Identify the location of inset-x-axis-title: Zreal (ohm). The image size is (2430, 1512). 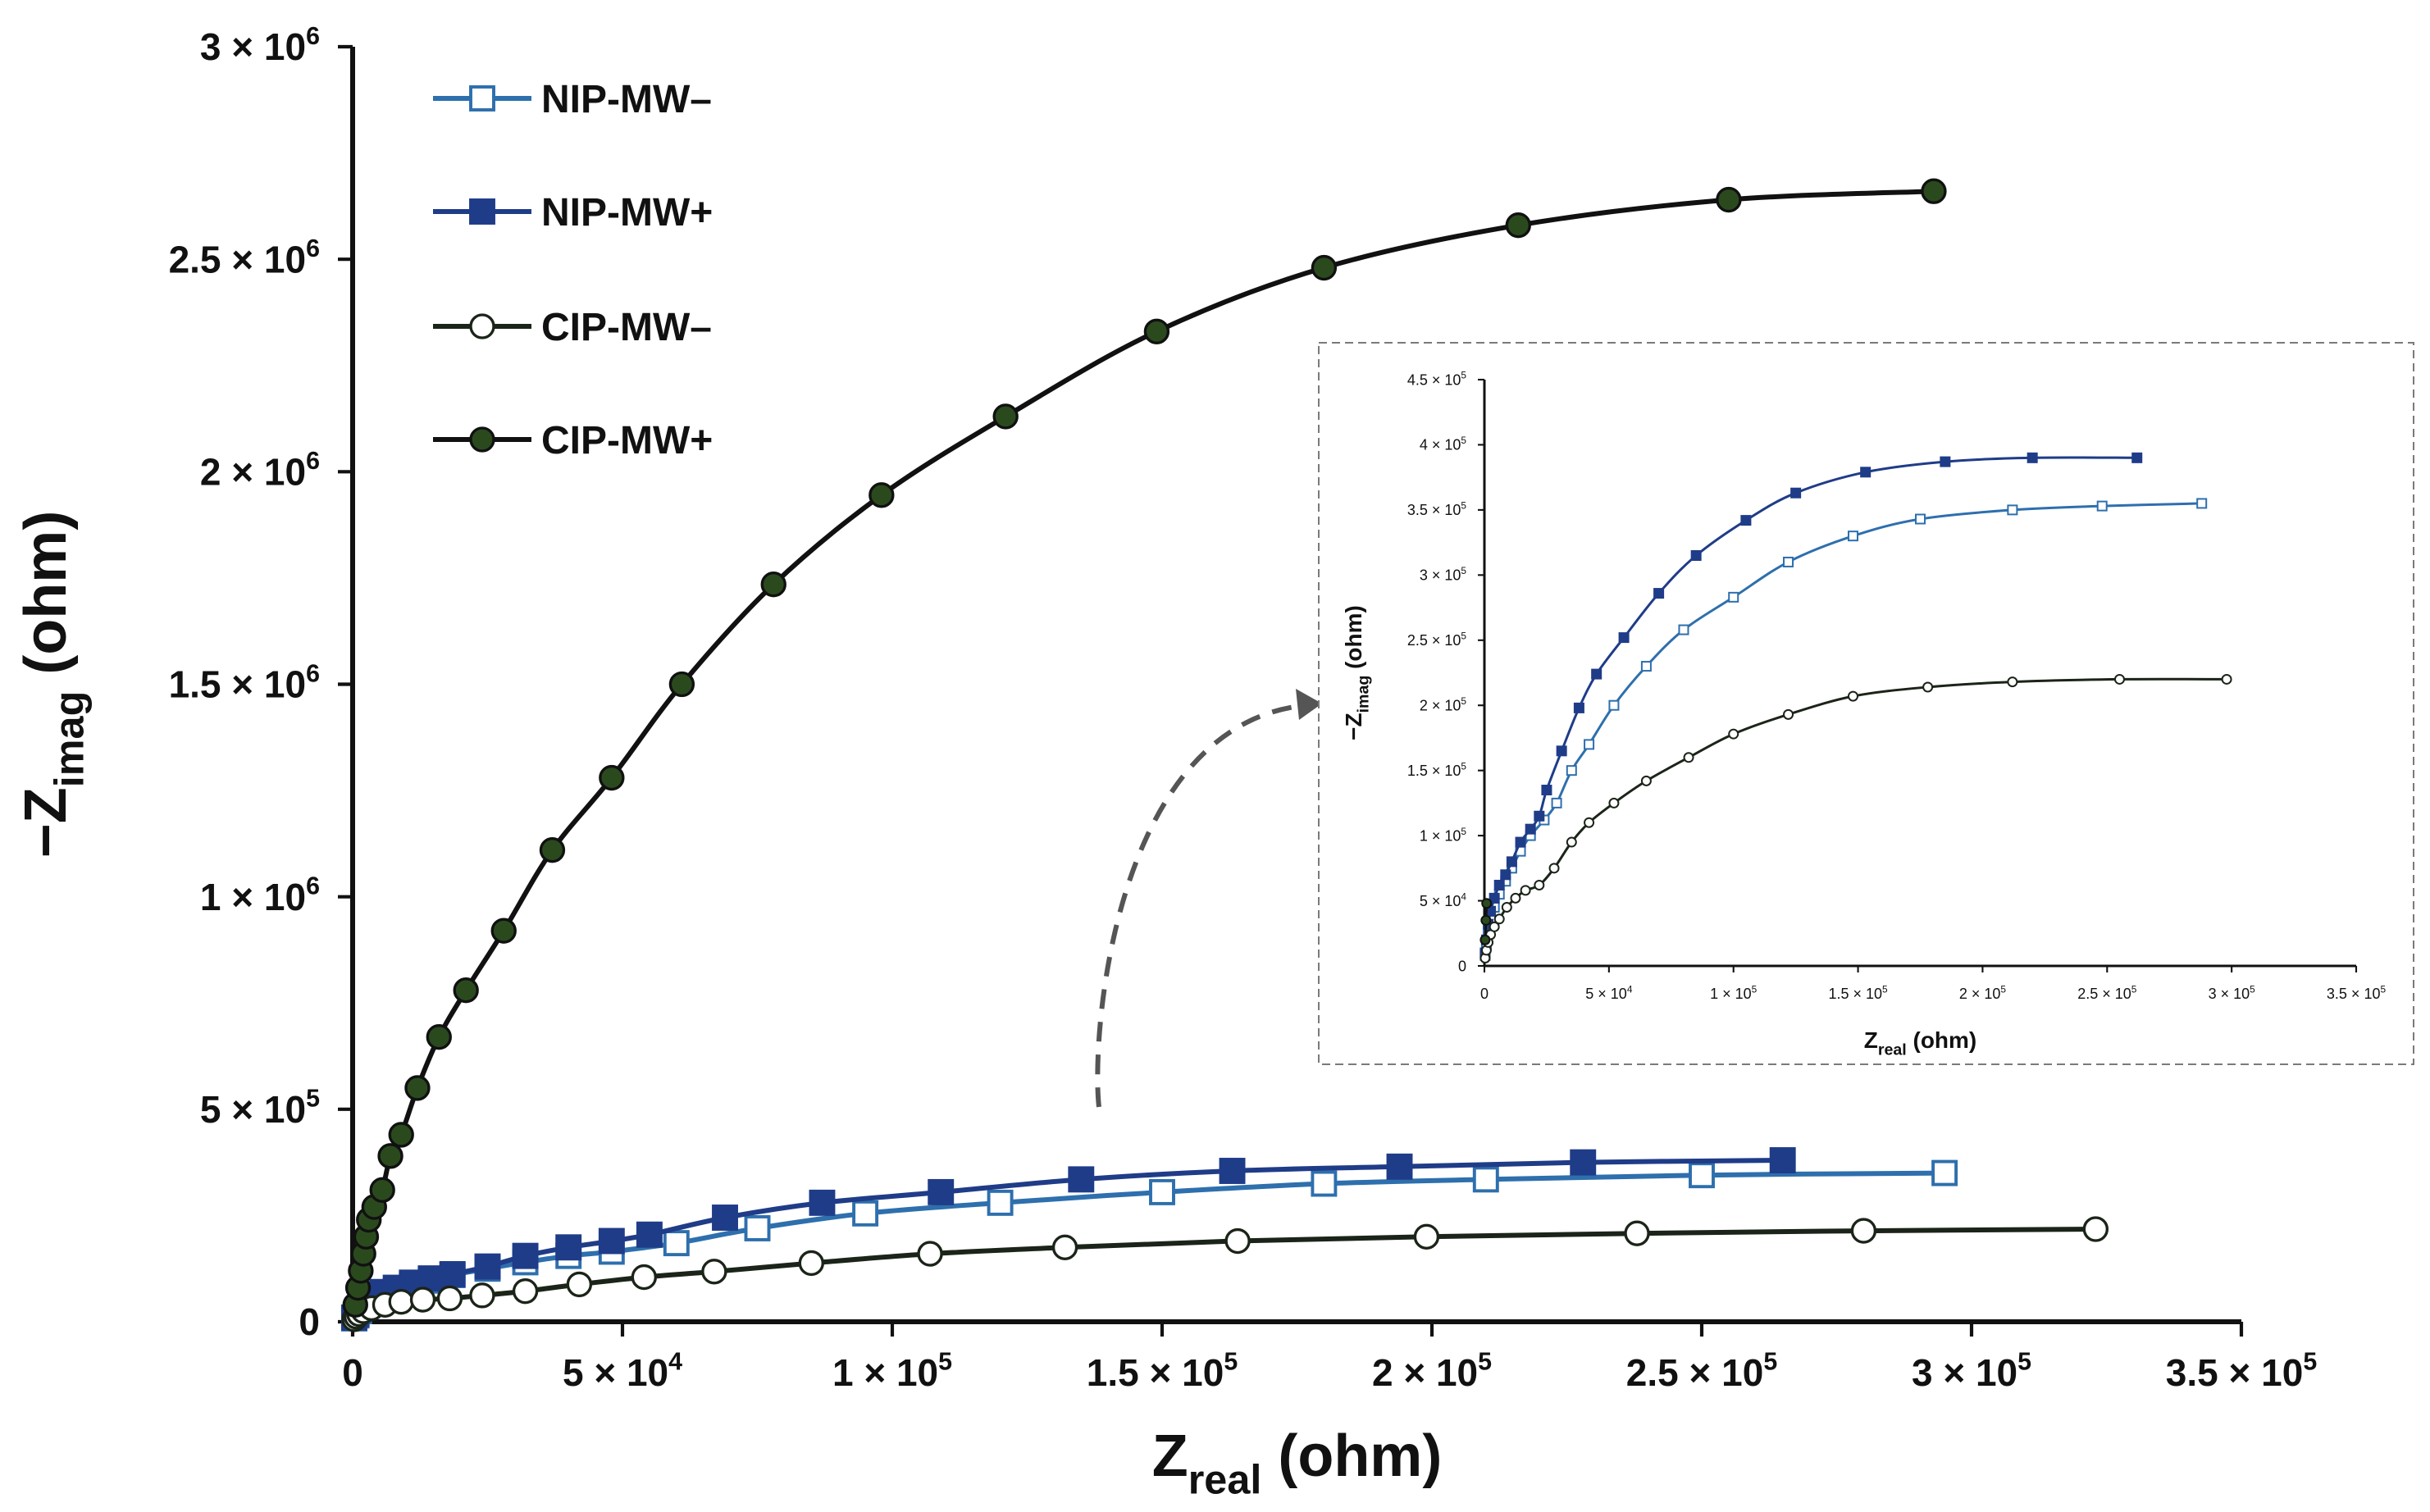
(1921, 1043).